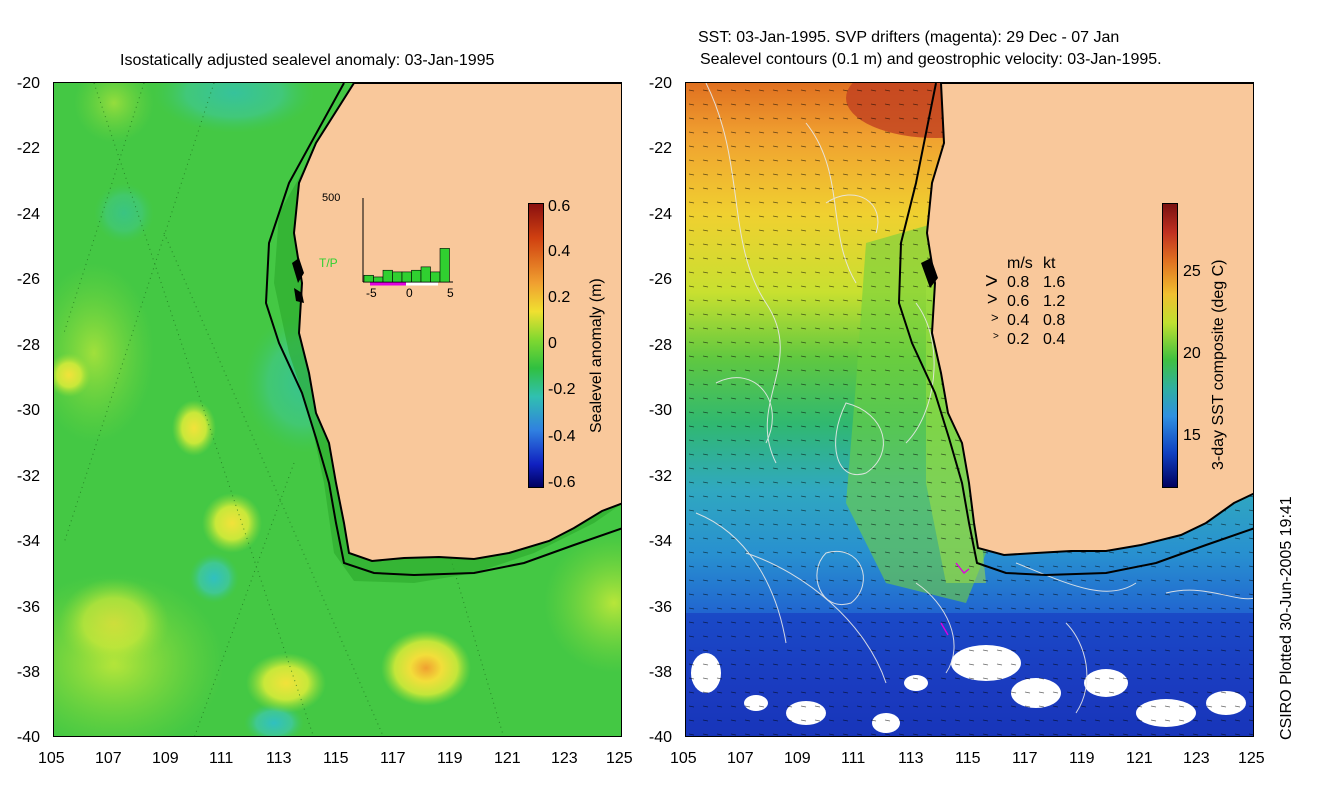  What do you see at coordinates (28, 607) in the screenshot?
I see `left-ytick: -36` at bounding box center [28, 607].